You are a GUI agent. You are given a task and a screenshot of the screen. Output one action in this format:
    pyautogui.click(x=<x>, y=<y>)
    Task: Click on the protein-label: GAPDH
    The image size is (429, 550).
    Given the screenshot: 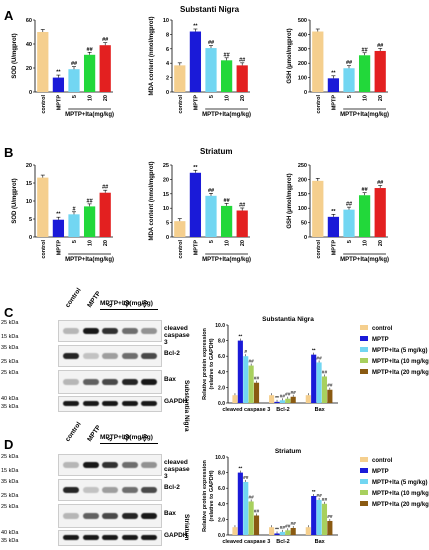 What is the action you would take?
    pyautogui.click(x=176, y=535)
    